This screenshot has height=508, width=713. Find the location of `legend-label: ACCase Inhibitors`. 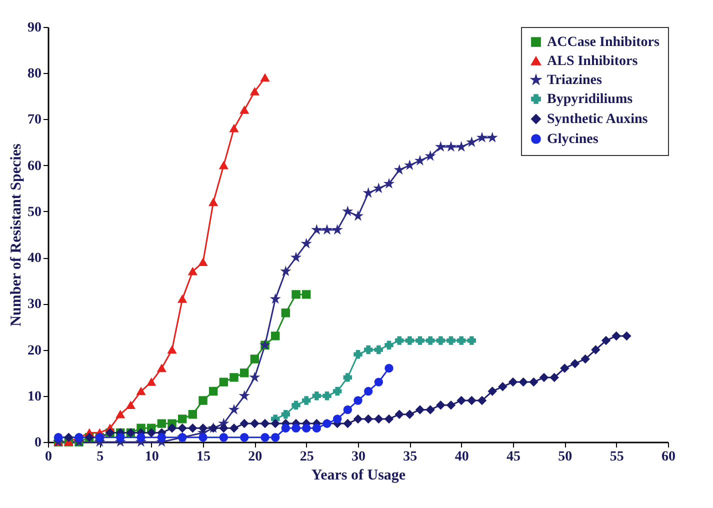

legend-label: ACCase Inhibitors is located at coordinates (603, 42).